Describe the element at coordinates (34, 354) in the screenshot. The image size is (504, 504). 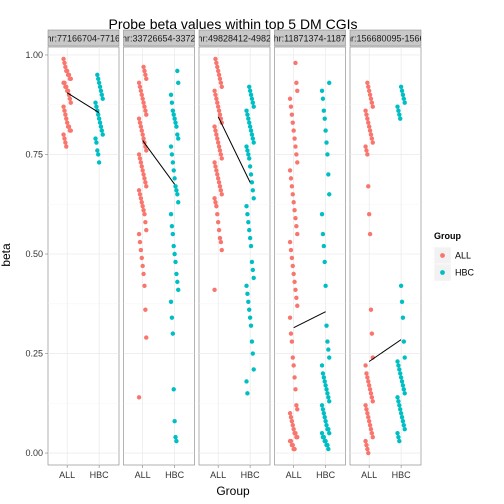
I see `y-tick-label: 0.25` at that location.